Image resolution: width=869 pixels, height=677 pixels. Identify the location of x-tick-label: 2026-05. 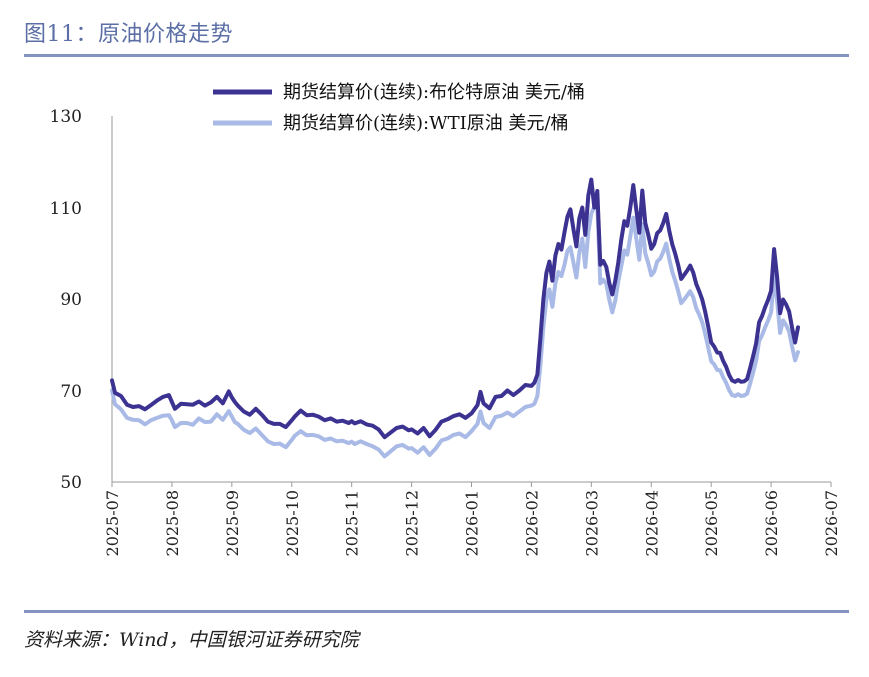
(711, 523).